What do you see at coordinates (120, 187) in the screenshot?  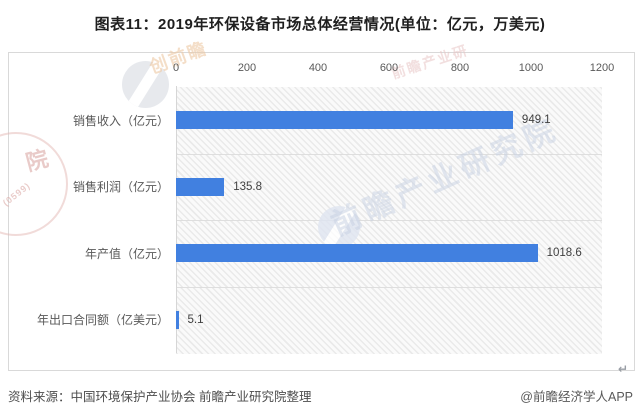 I see `category-label: 销售利润（亿元）` at bounding box center [120, 187].